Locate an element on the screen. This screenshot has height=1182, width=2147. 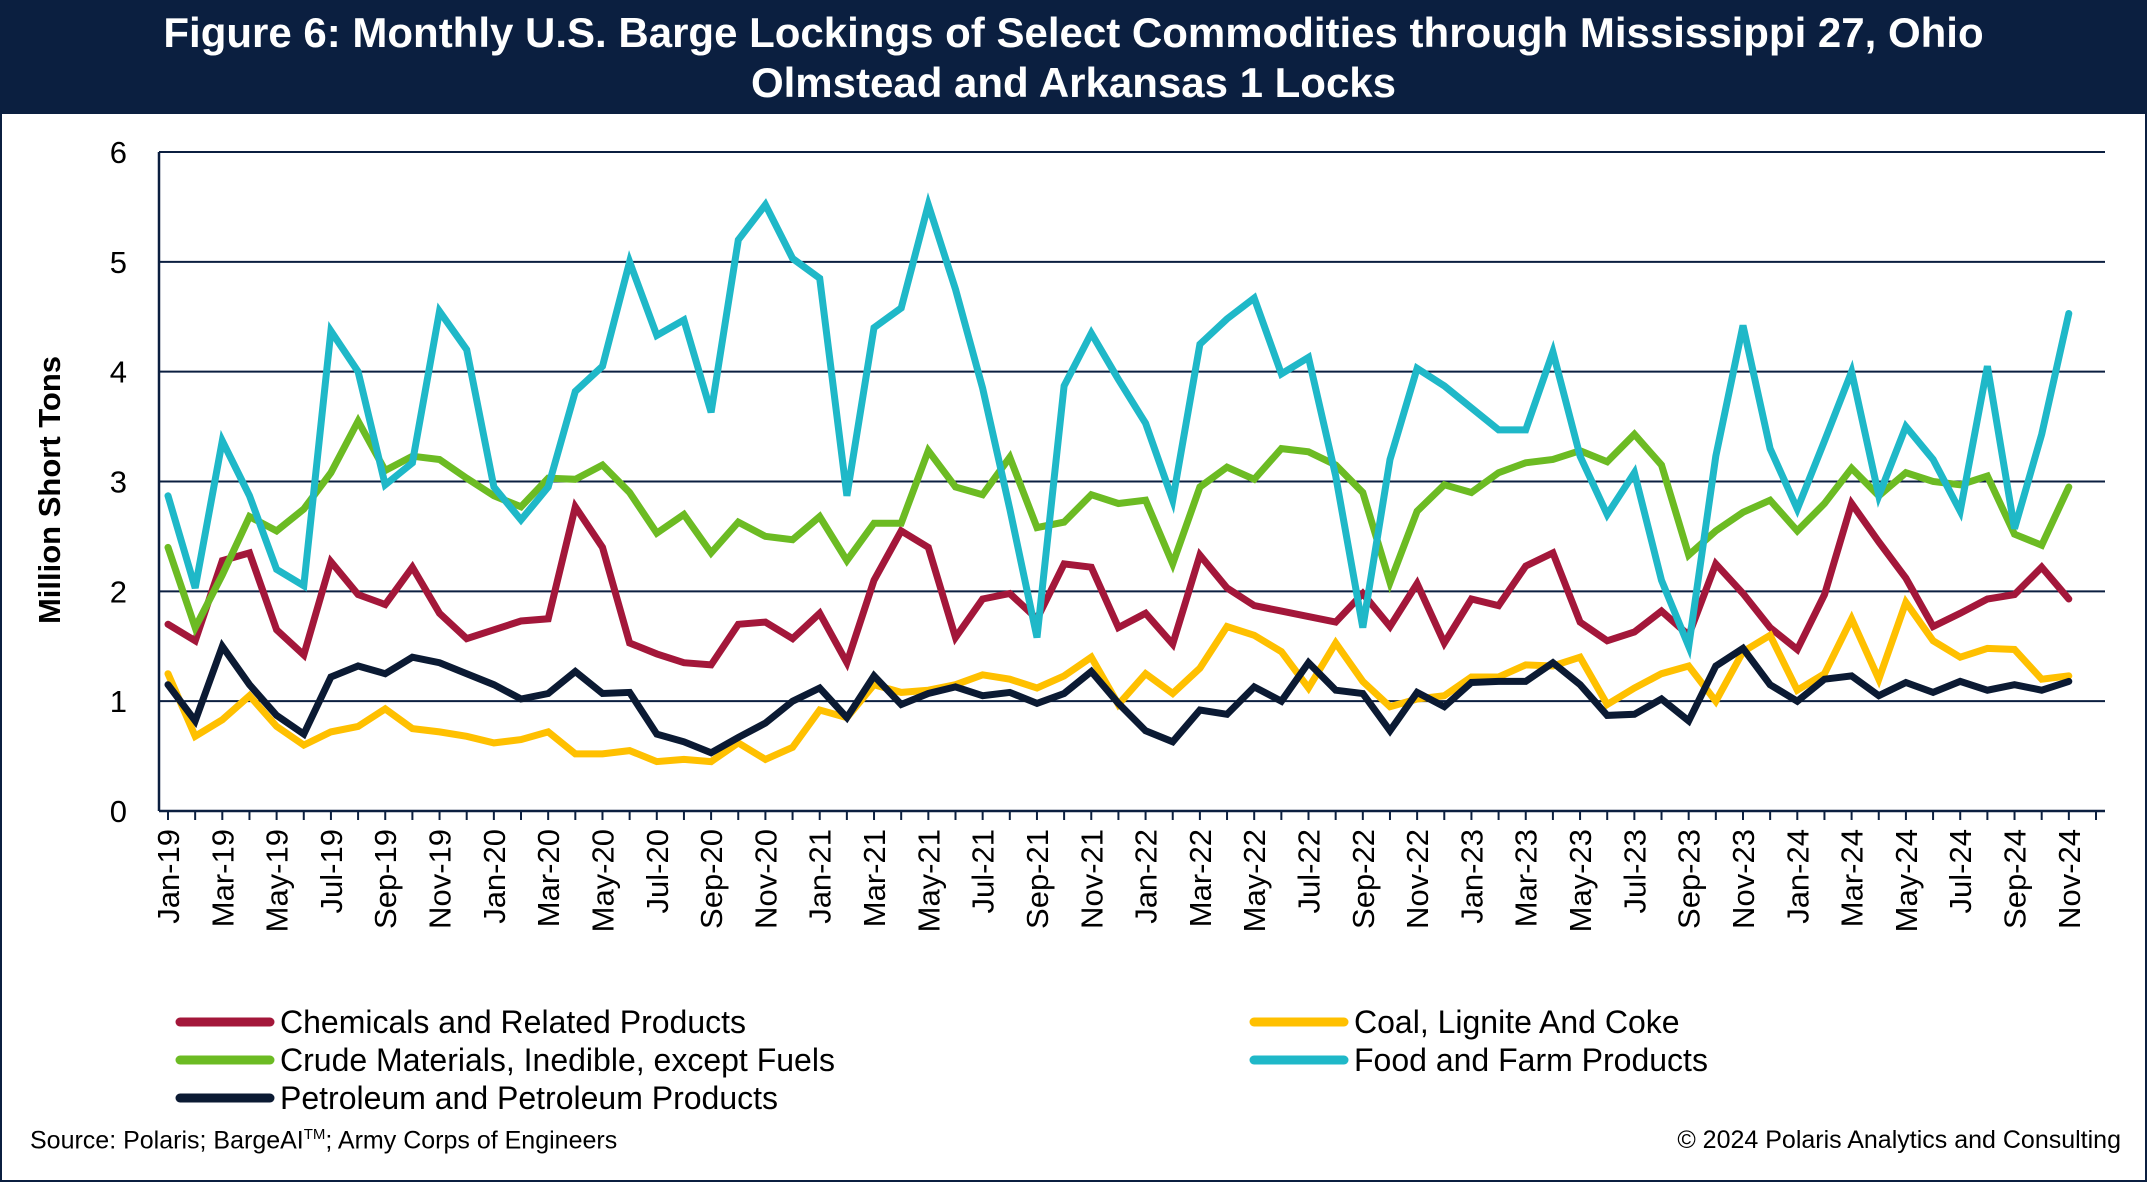
x-tick-label: Jul-22 is located at coordinates (1309, 871).